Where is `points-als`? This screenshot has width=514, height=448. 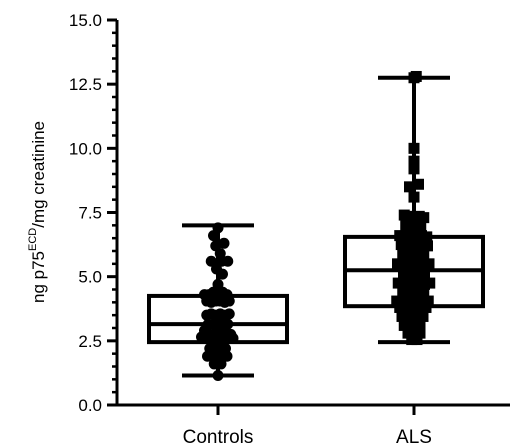 points-als is located at coordinates (413, 208).